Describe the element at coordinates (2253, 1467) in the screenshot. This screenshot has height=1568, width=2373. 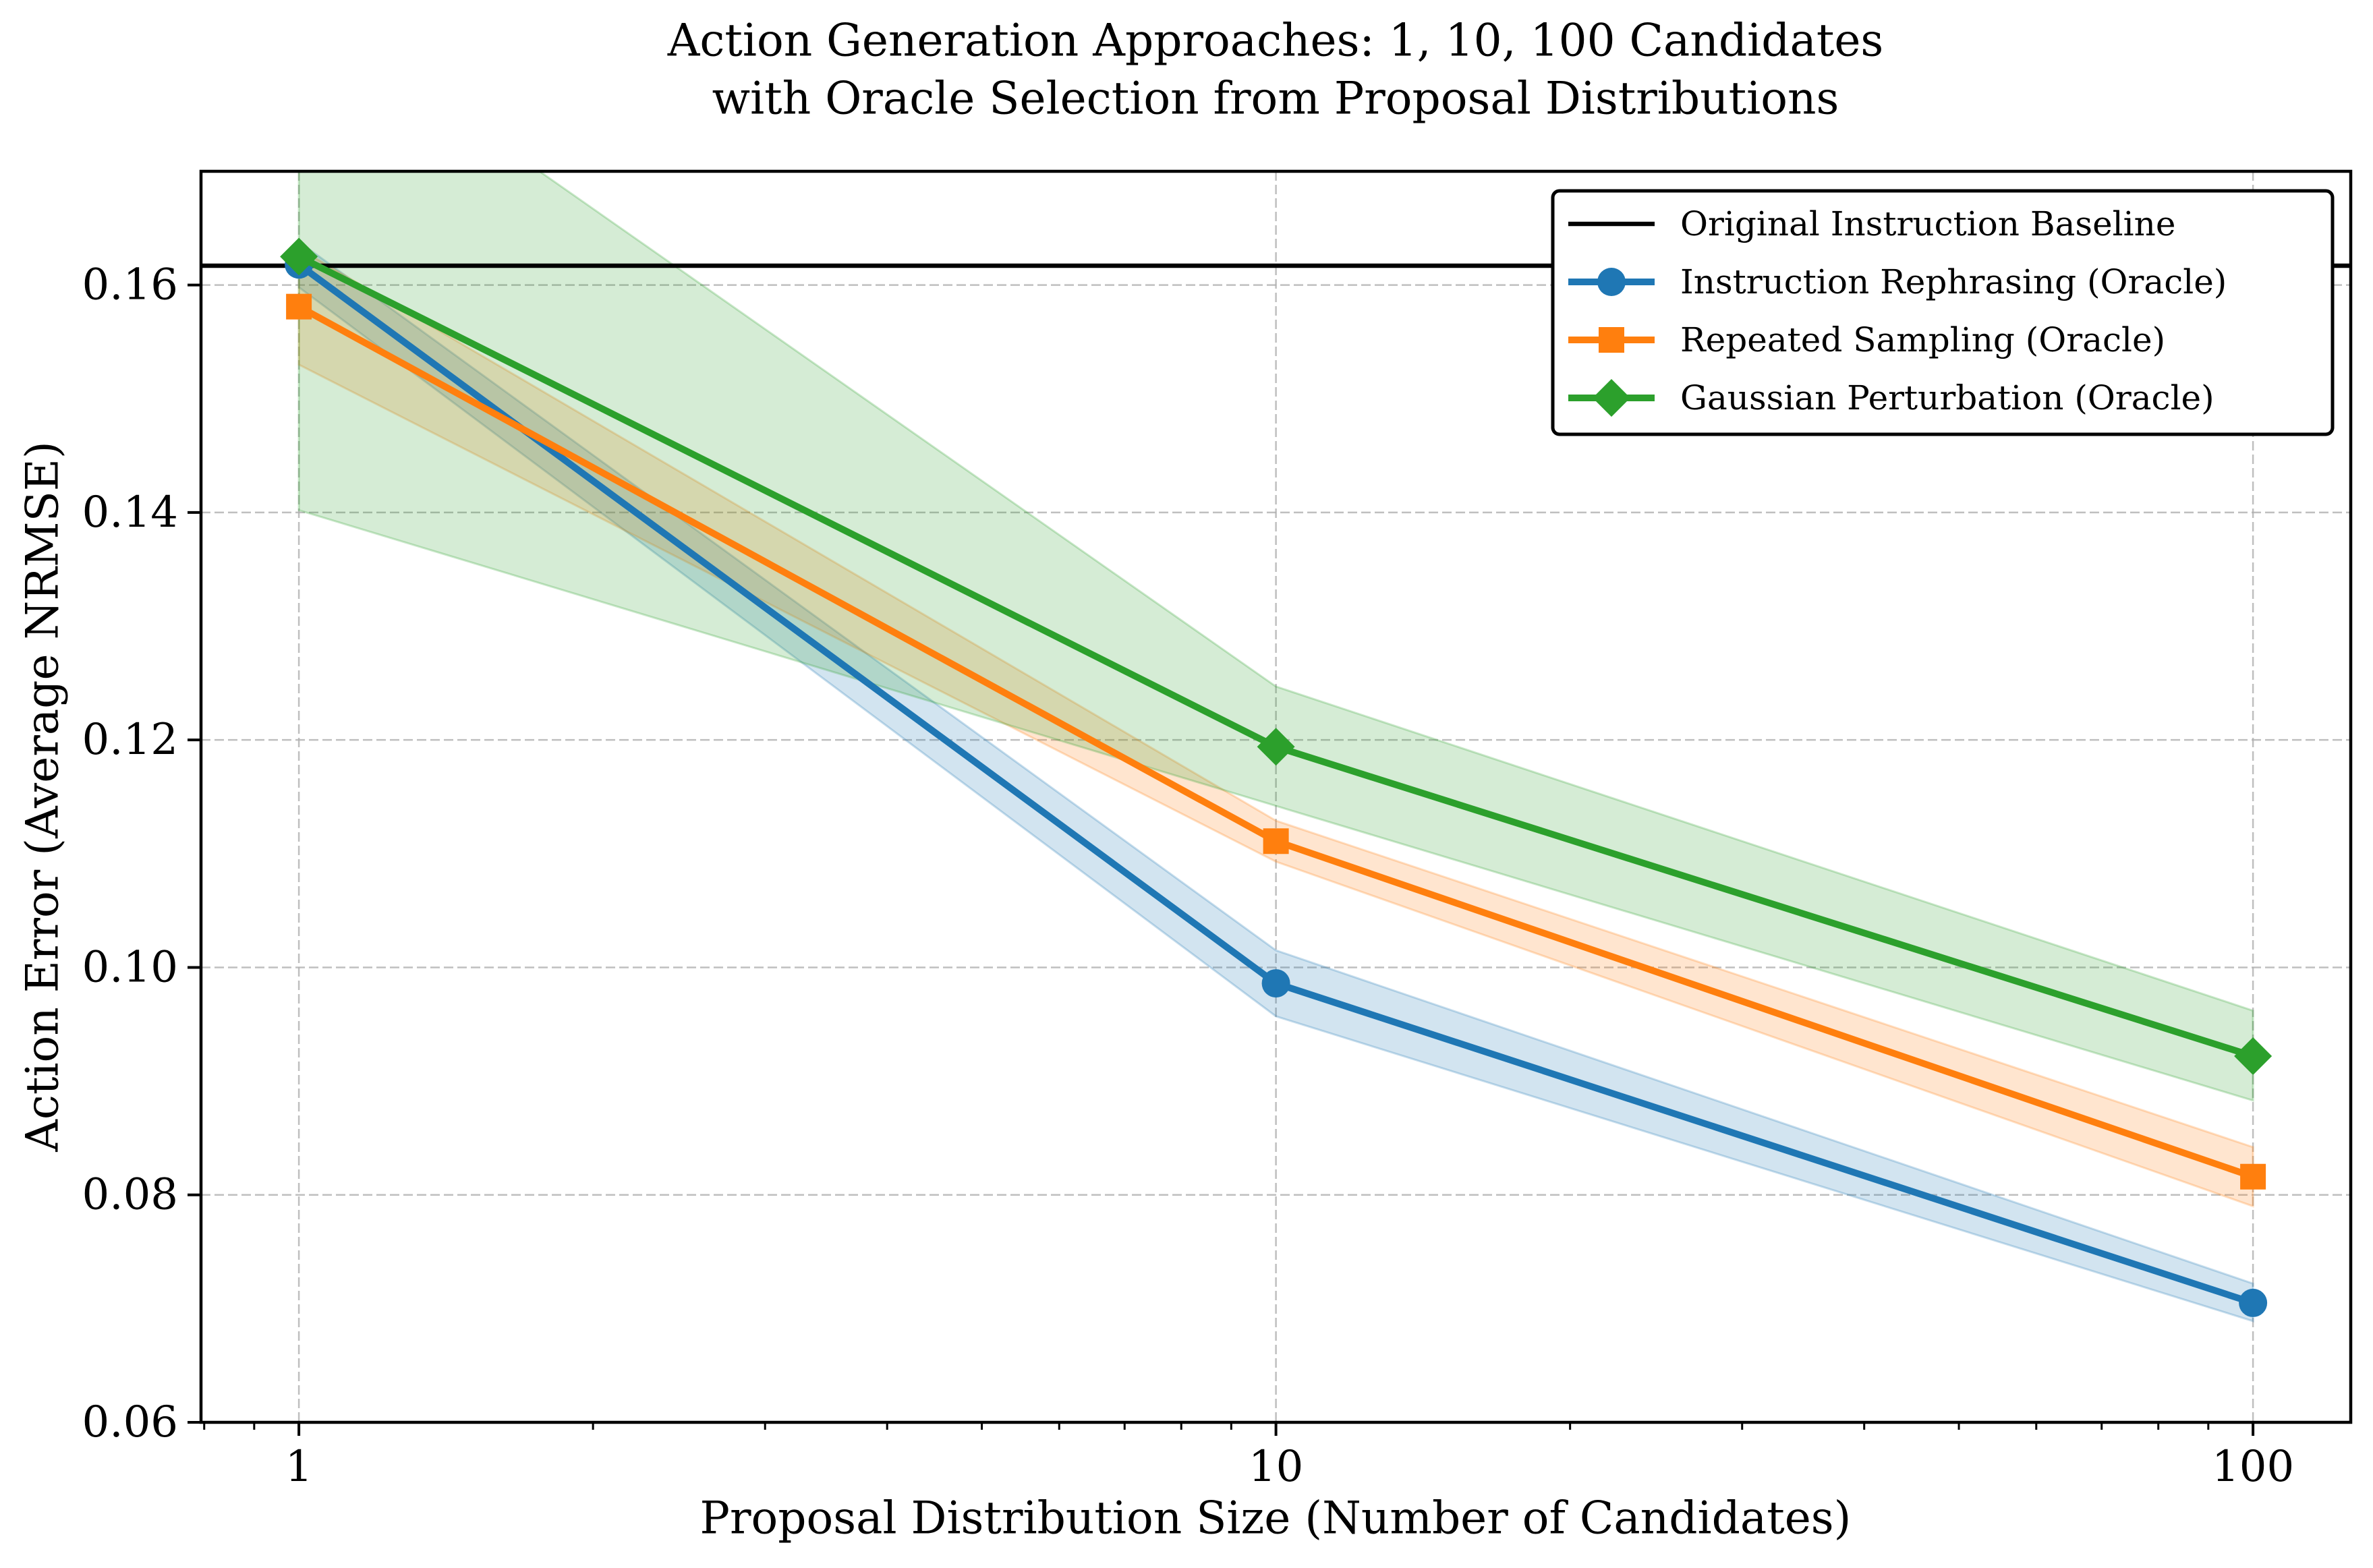
I see `x-tick-label: 100` at that location.